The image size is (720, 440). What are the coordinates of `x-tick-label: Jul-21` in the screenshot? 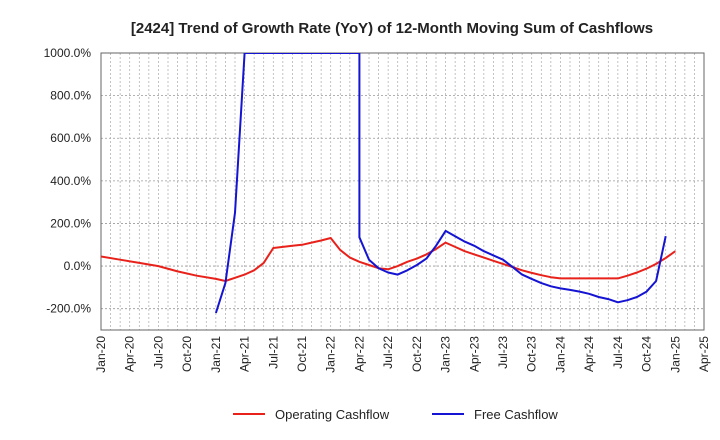 It's located at (273, 352).